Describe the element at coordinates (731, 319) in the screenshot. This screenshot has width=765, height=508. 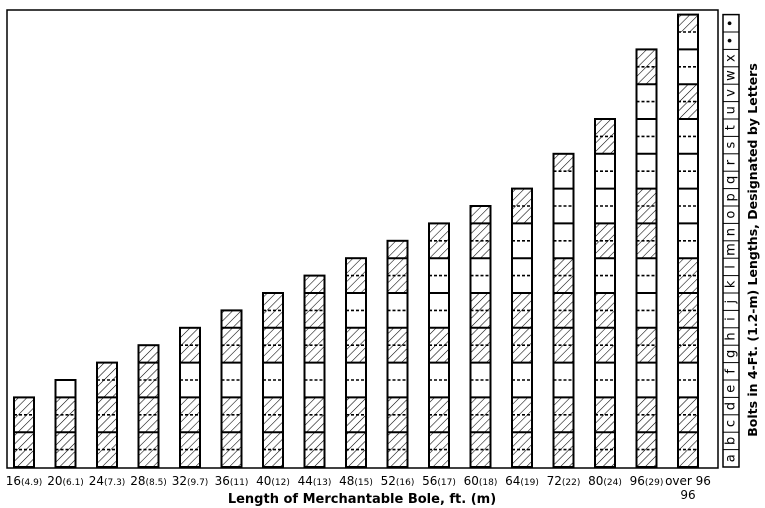
I see `bolt-letter: i` at that location.